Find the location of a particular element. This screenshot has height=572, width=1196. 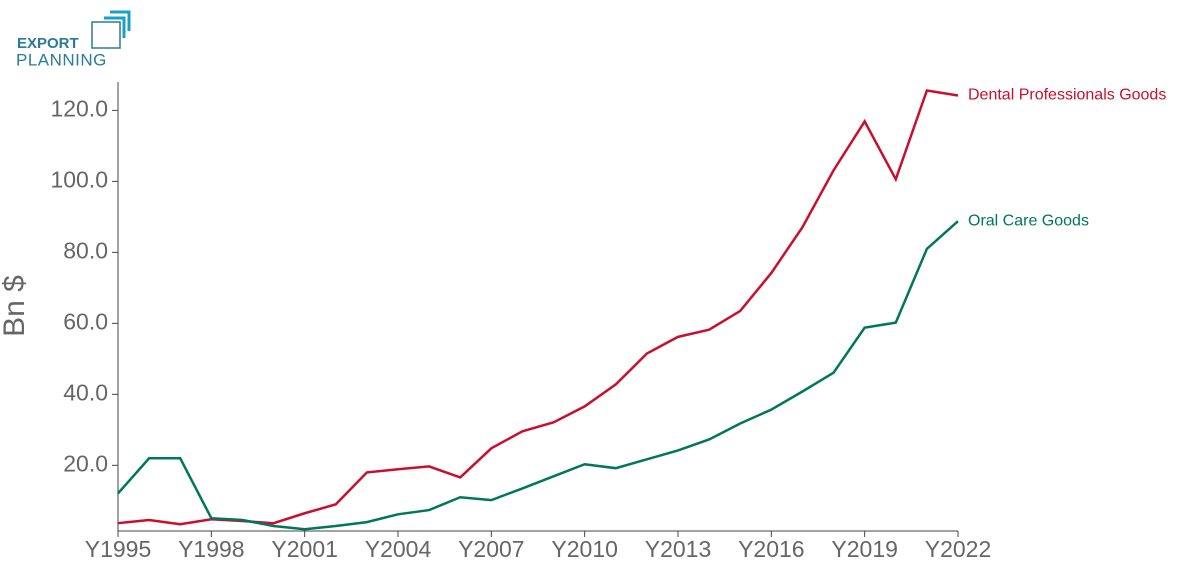

logo-arrows is located at coordinates (117, 24).